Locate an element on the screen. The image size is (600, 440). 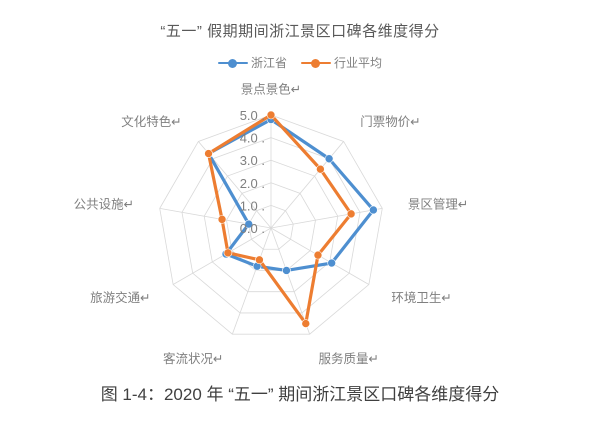
radar-radial-ticks: 0.0 . 1.0 . 2.0 . 3.0 . 4.0 . 5.0 . is located at coordinates (252, 172).